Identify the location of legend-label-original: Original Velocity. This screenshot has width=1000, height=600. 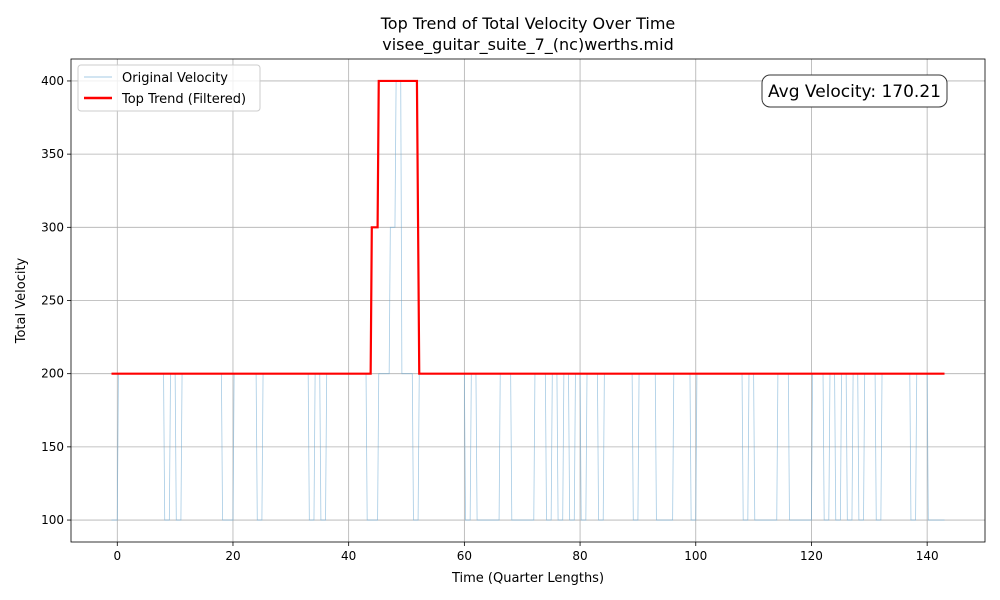
(175, 78).